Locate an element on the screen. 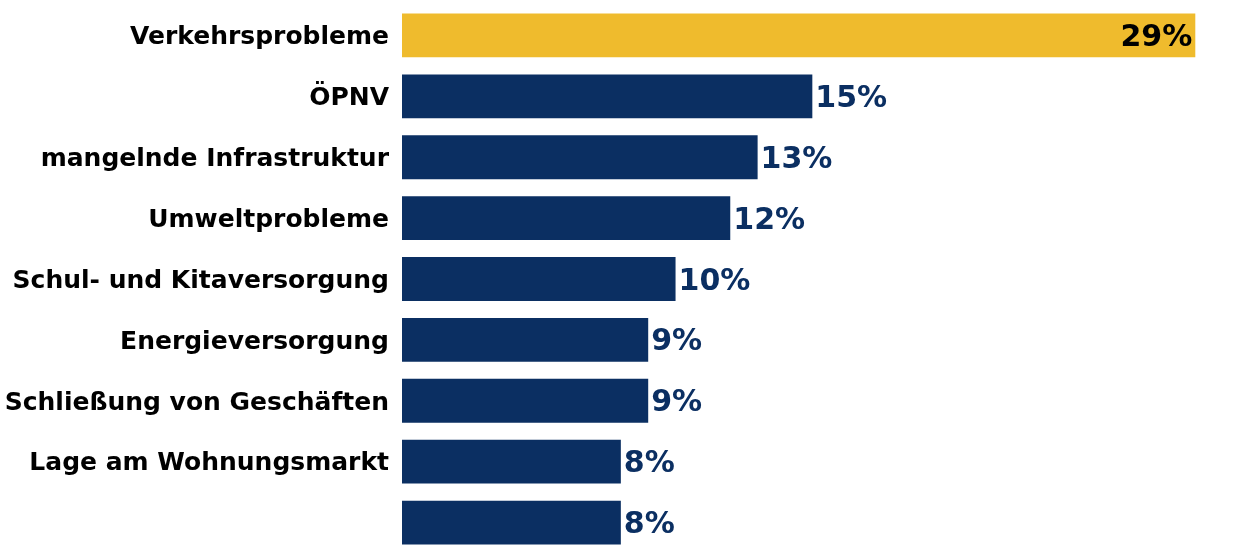  data-label: 15% is located at coordinates (851, 96).